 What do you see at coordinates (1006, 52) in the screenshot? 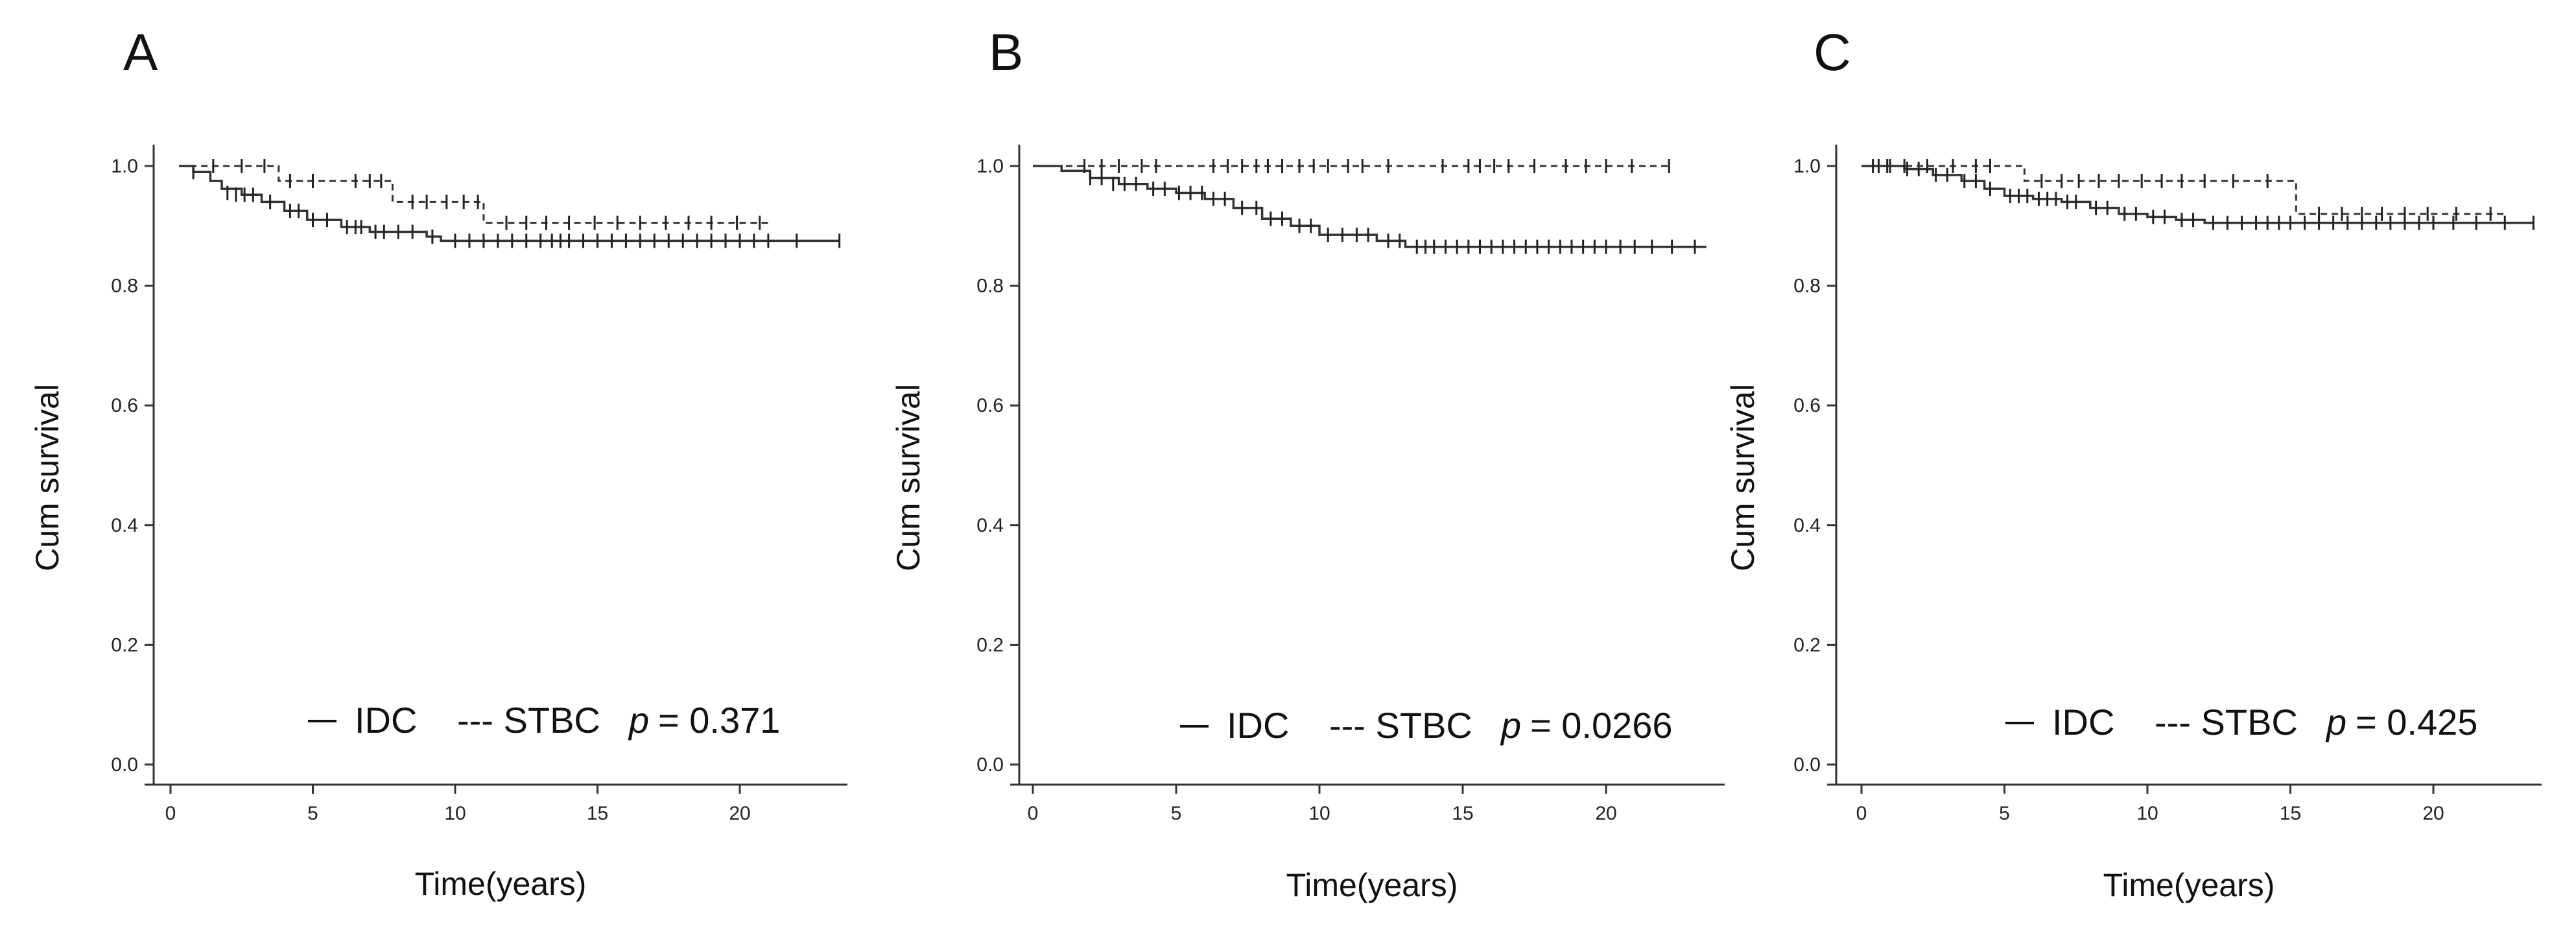
I see `panel-letter: B` at bounding box center [1006, 52].